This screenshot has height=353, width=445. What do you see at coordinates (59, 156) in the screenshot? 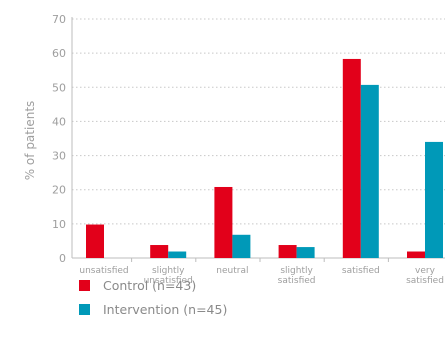
I see `y-tick-label: 30` at bounding box center [59, 156].